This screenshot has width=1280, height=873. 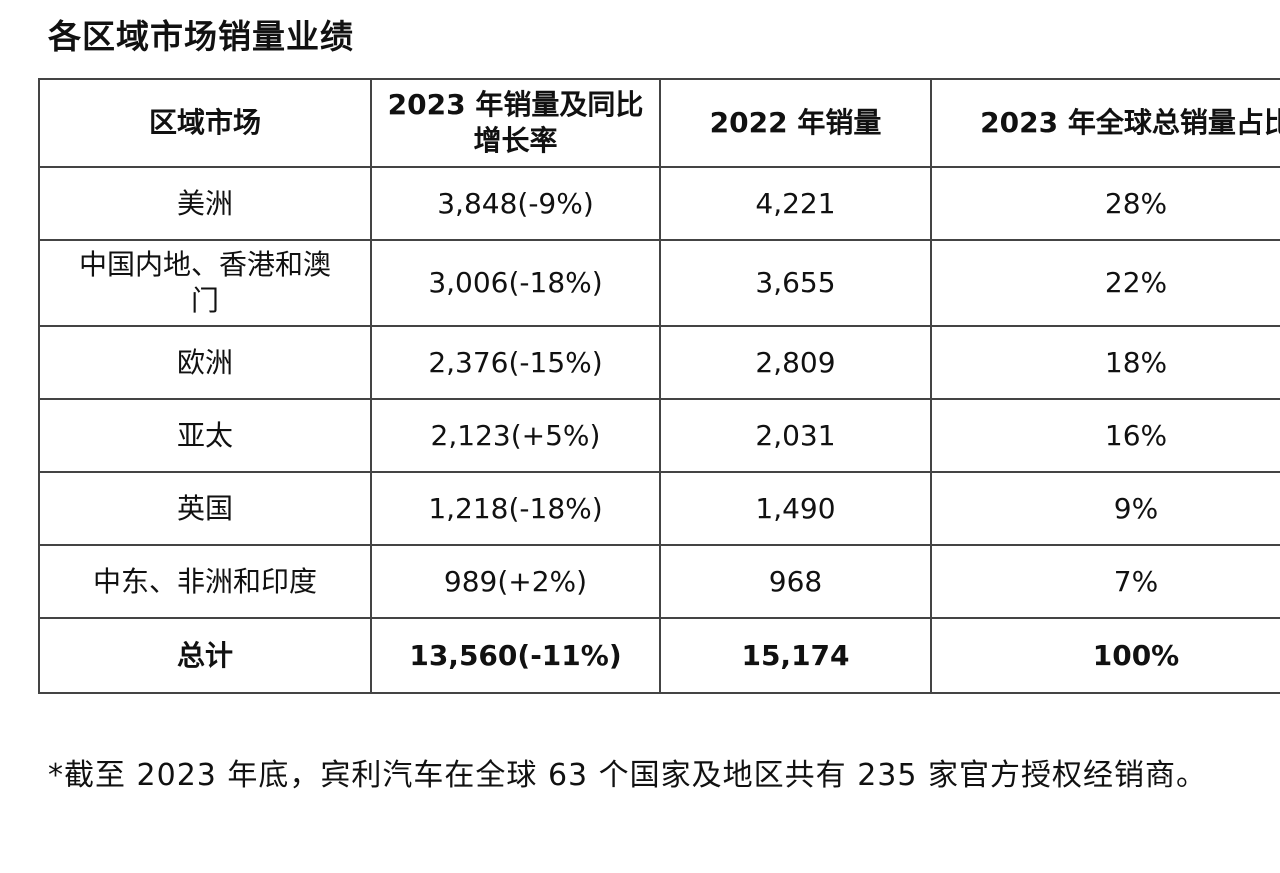 What do you see at coordinates (515, 435) in the screenshot?
I see `cell-sales-2023: 2,123(+5%)` at bounding box center [515, 435].